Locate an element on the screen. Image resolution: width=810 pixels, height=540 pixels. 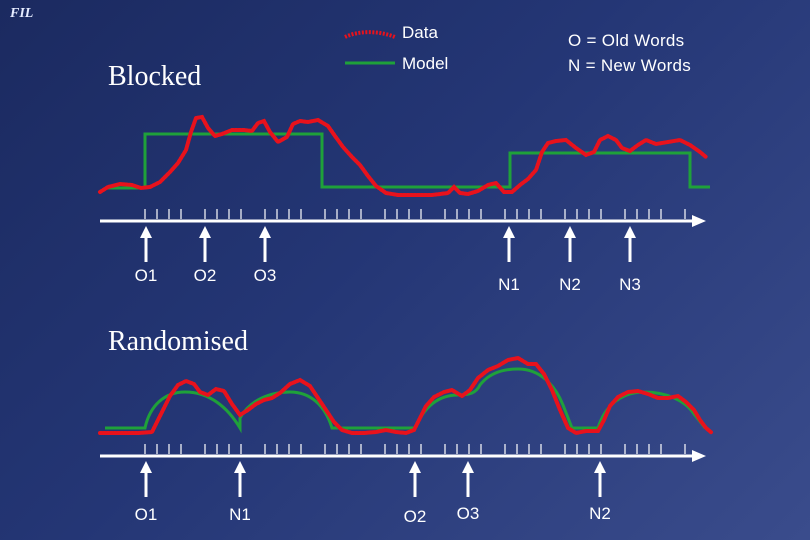
blocked-event-label-n3: N3 is located at coordinates (630, 284).